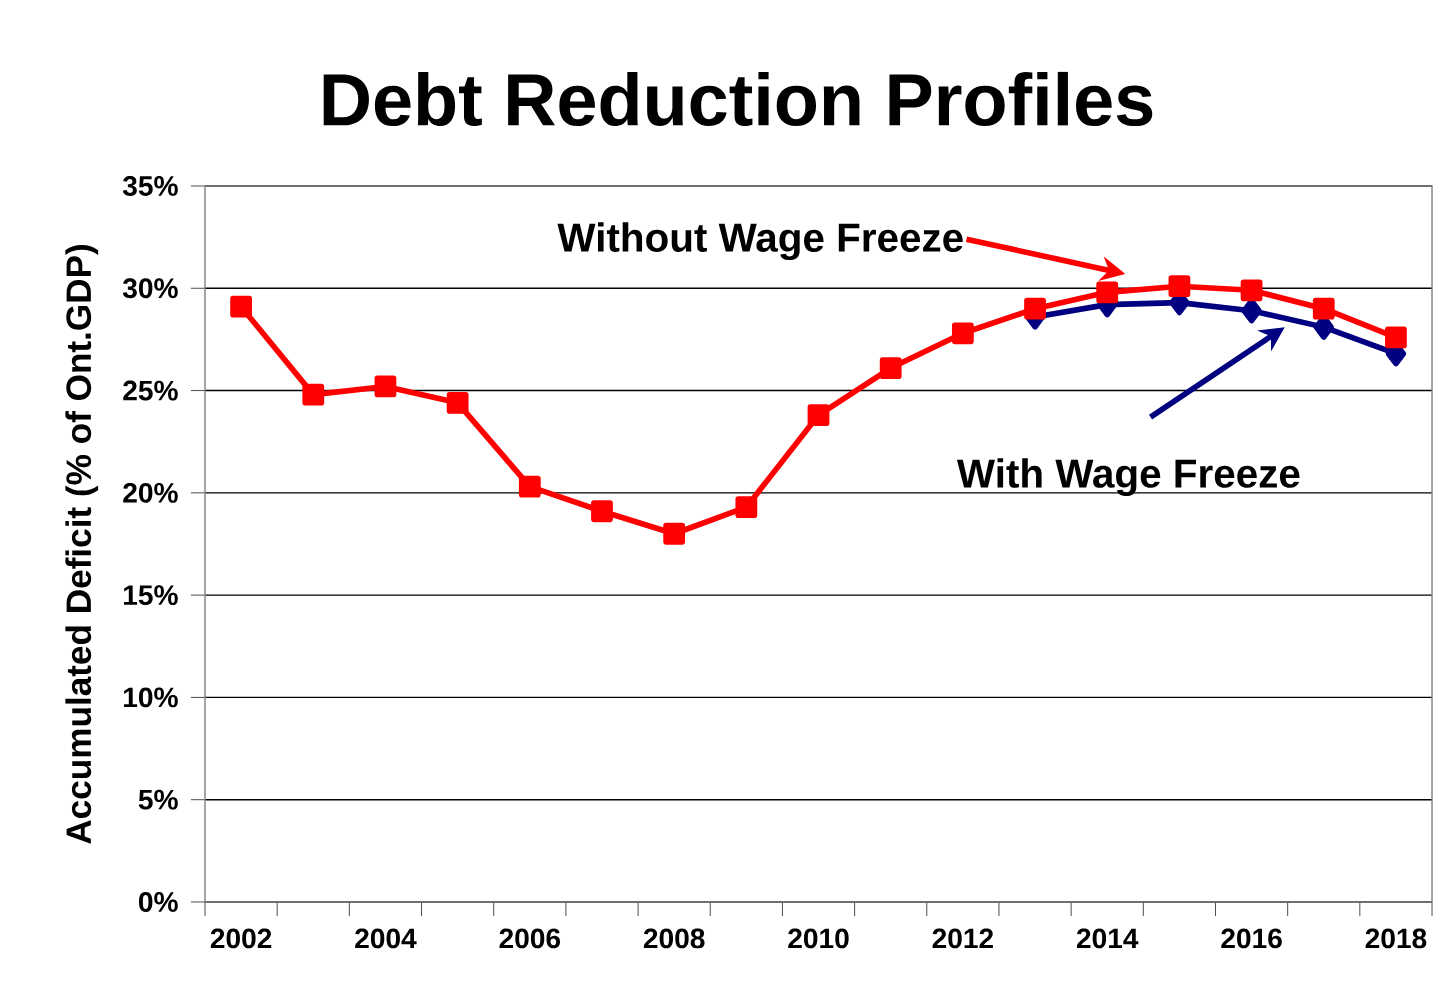 The width and height of the screenshot is (1453, 994). I want to click on x-tick-label: 2016, so click(1251, 938).